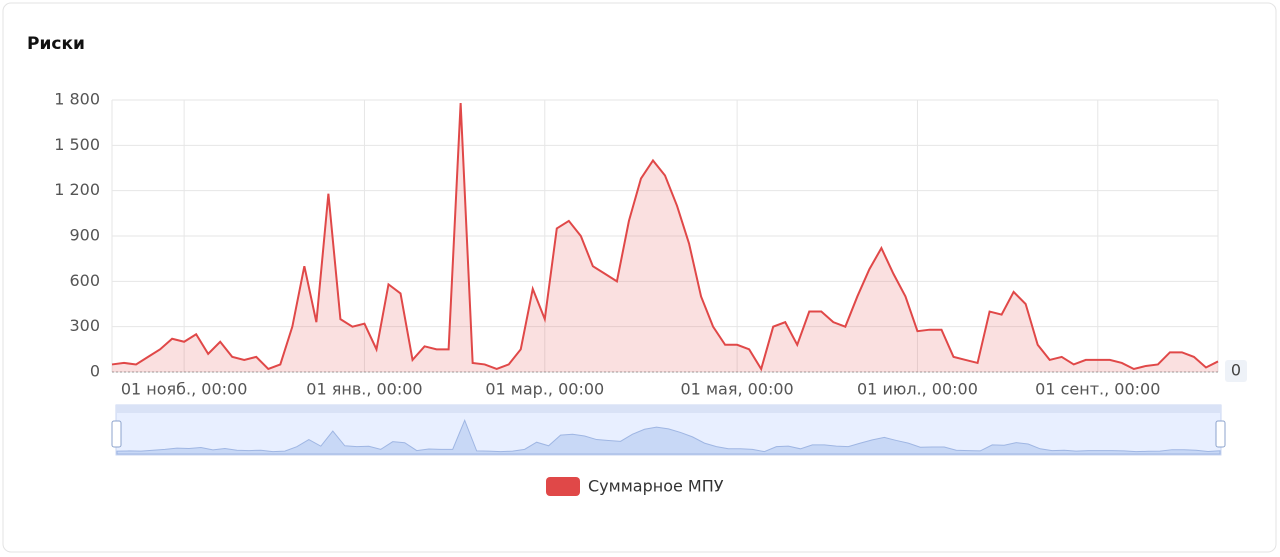 This screenshot has width=1280, height=557. What do you see at coordinates (95, 371) in the screenshot?
I see `y-tick-label: 0` at bounding box center [95, 371].